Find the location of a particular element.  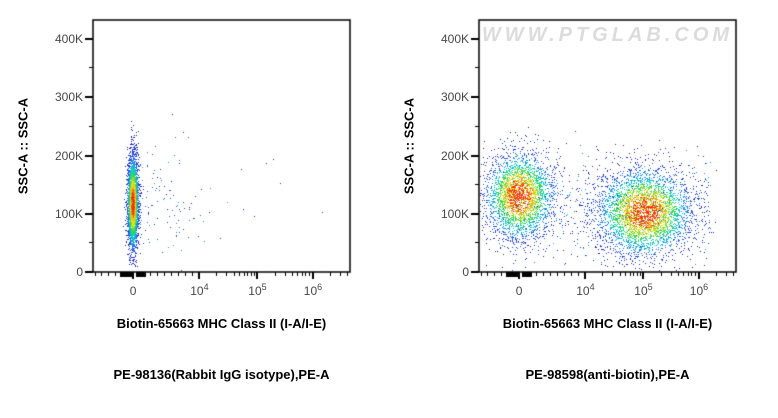

ptglab-watermark: WWW.PTGLAB.COM is located at coordinates (607, 35).